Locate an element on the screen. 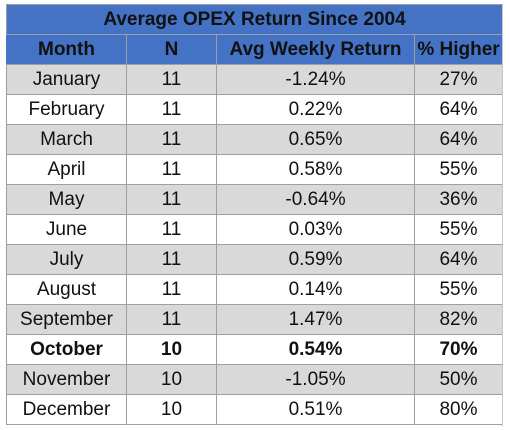 Image resolution: width=510 pixels, height=430 pixels. table-row: January 11 -1.24% 27% is located at coordinates (255, 79).